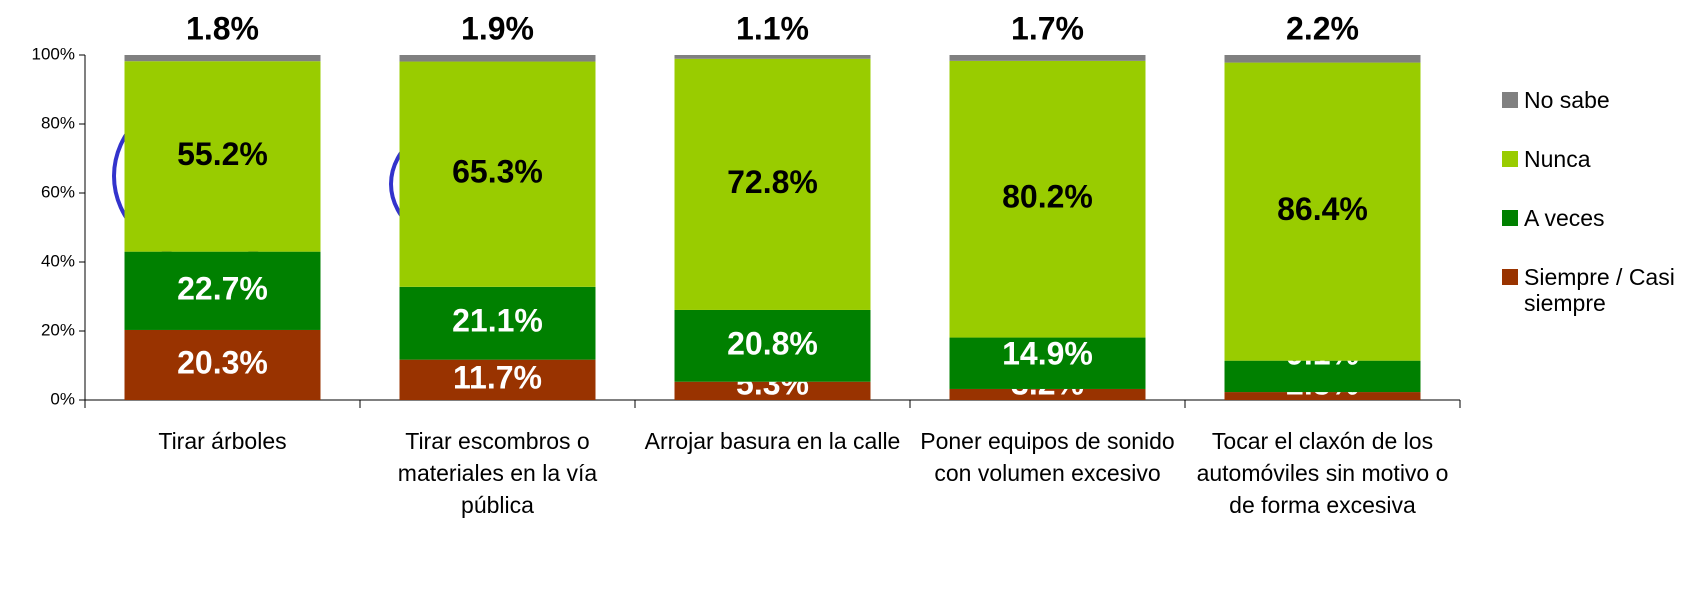 This screenshot has height=605, width=1700. What do you see at coordinates (1567, 100) in the screenshot?
I see `legend-label: No sabe` at bounding box center [1567, 100].